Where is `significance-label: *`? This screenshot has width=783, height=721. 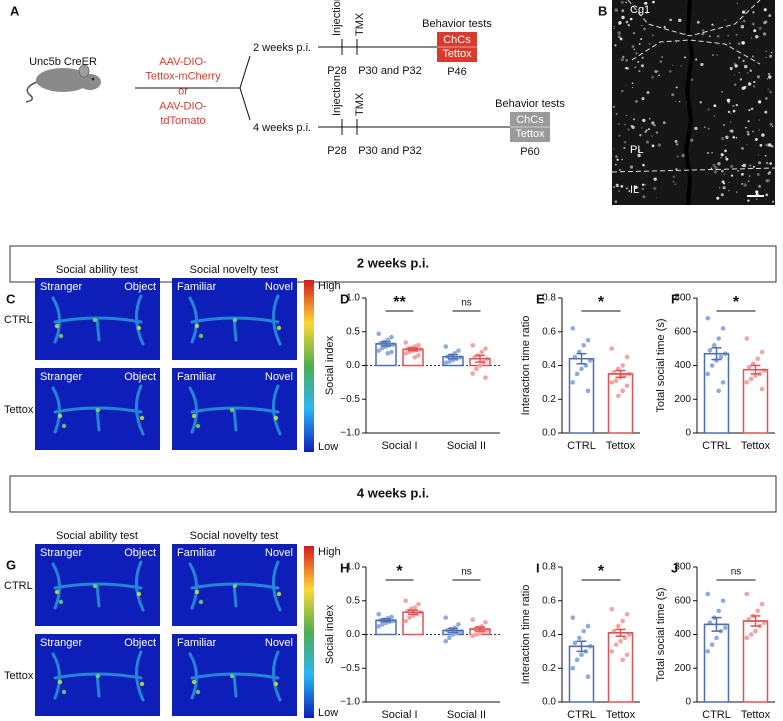 significance-label: * is located at coordinates (601, 571).